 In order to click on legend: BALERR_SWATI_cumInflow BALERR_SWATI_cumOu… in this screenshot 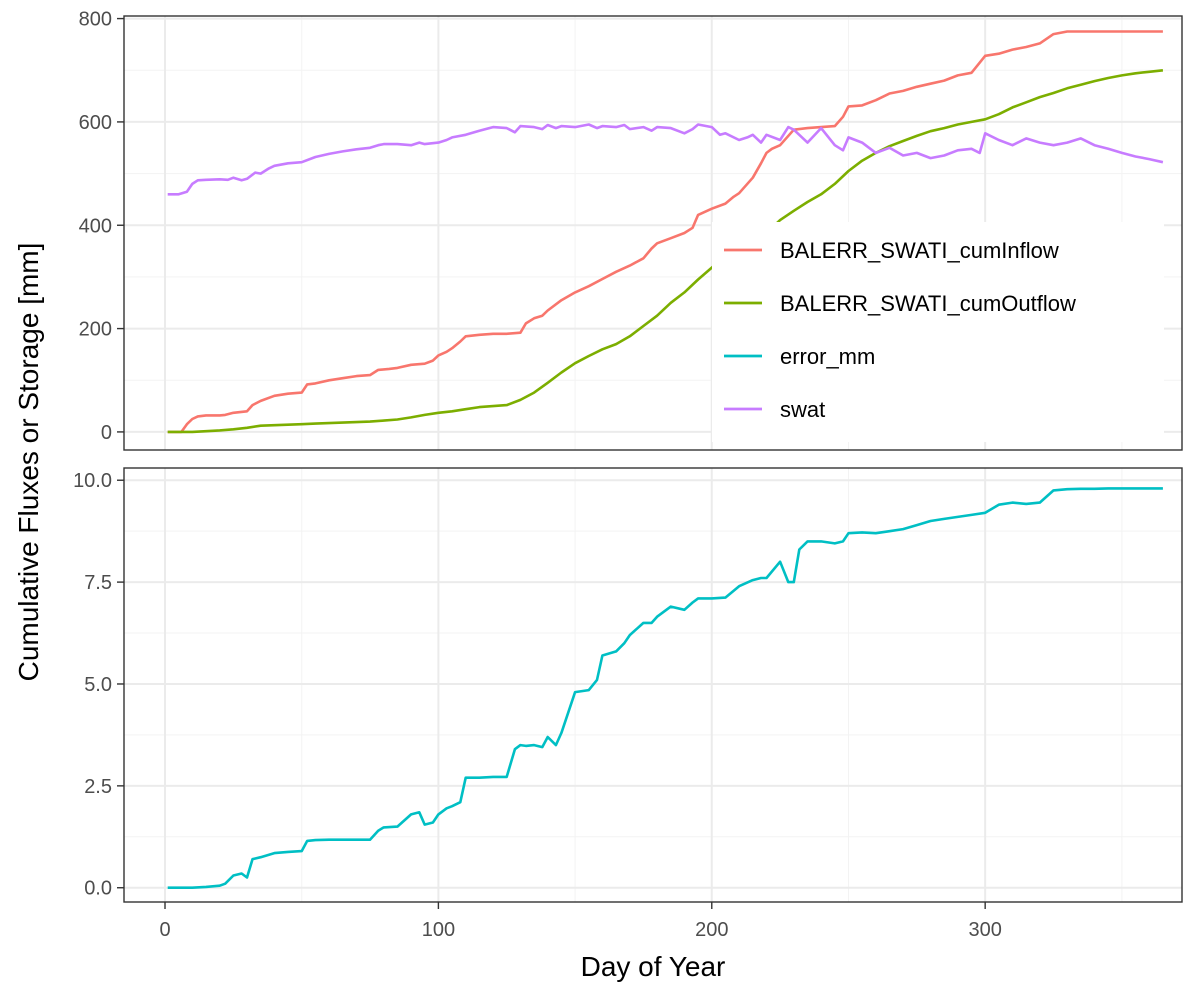, I will do `click(938, 332)`.